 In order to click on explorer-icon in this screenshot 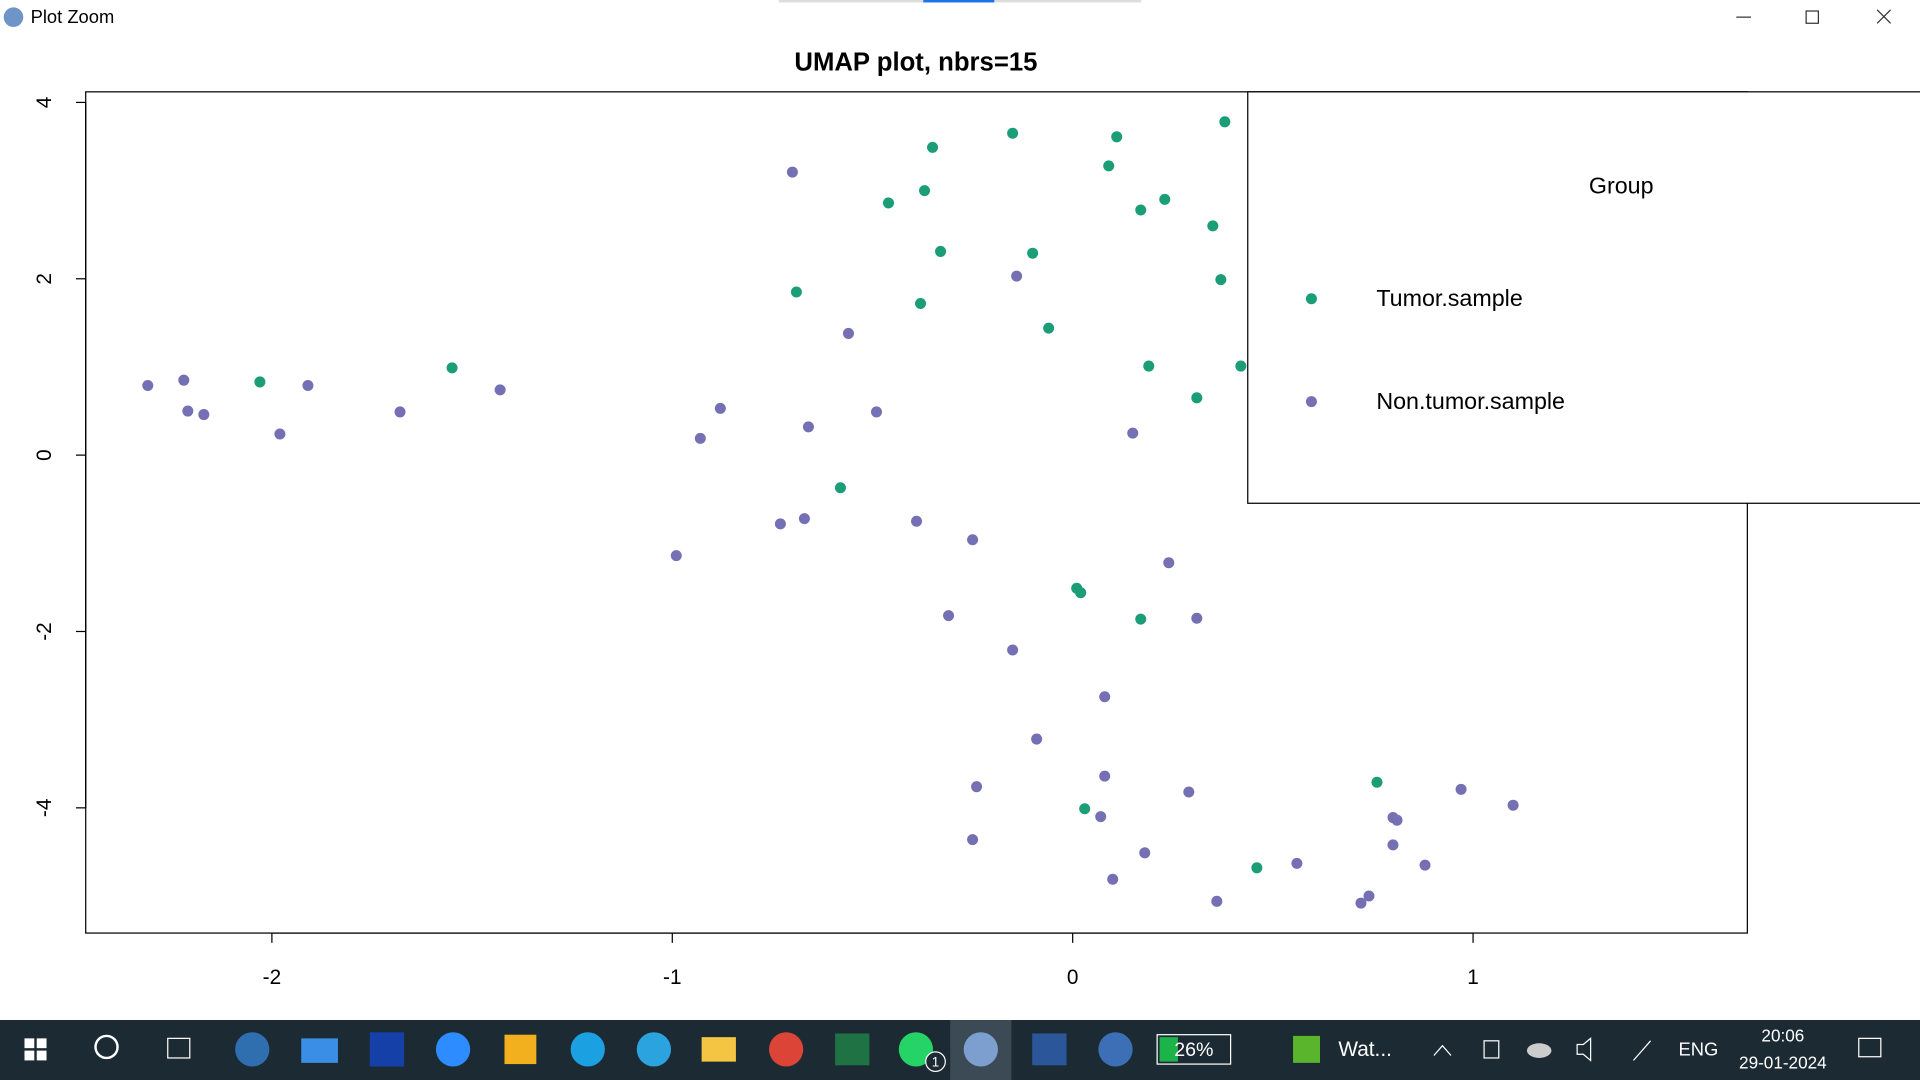, I will do `click(718, 1049)`.